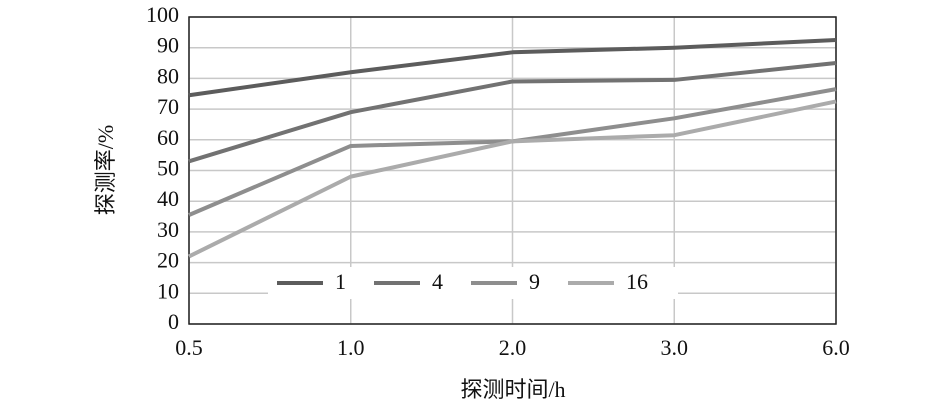 This screenshot has width=945, height=413. I want to click on x-tick-label: 6.0, so click(836, 347).